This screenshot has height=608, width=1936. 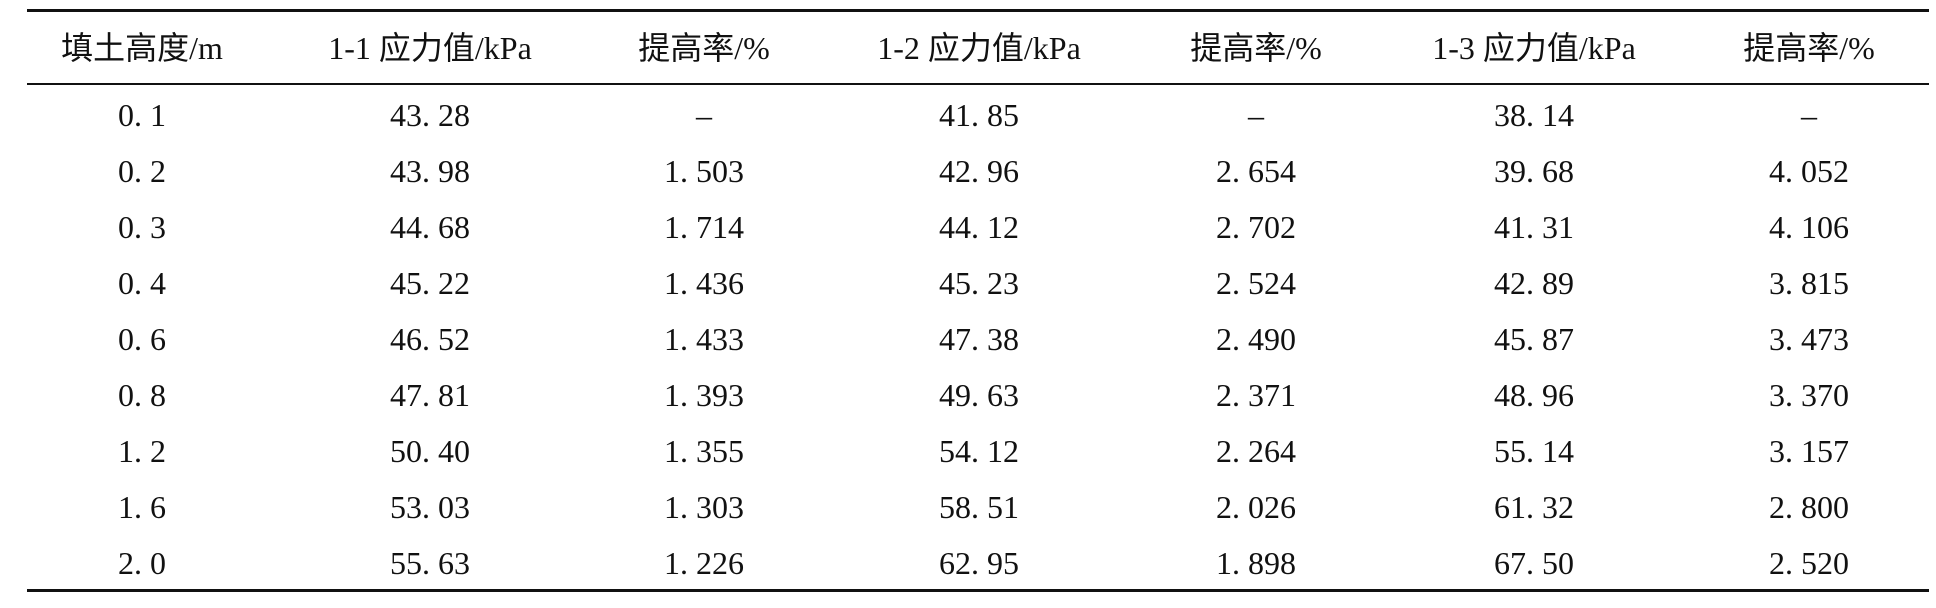 What do you see at coordinates (1809, 563) in the screenshot?
I see `table-cell: 2. 520` at bounding box center [1809, 563].